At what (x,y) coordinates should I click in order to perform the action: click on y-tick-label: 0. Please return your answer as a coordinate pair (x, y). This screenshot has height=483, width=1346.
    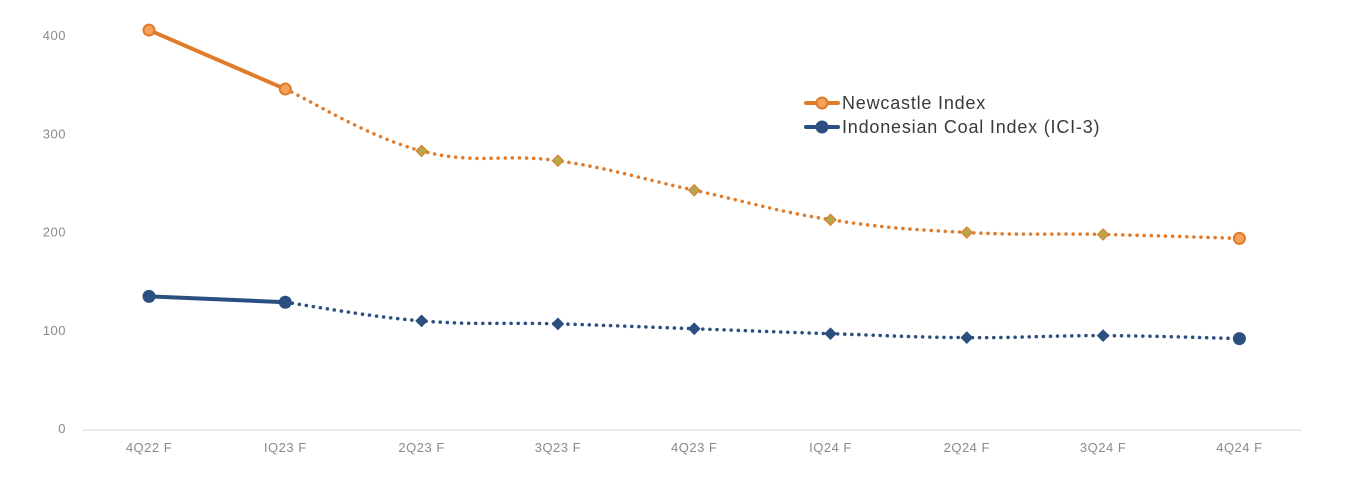
    Looking at the image, I should click on (62, 428).